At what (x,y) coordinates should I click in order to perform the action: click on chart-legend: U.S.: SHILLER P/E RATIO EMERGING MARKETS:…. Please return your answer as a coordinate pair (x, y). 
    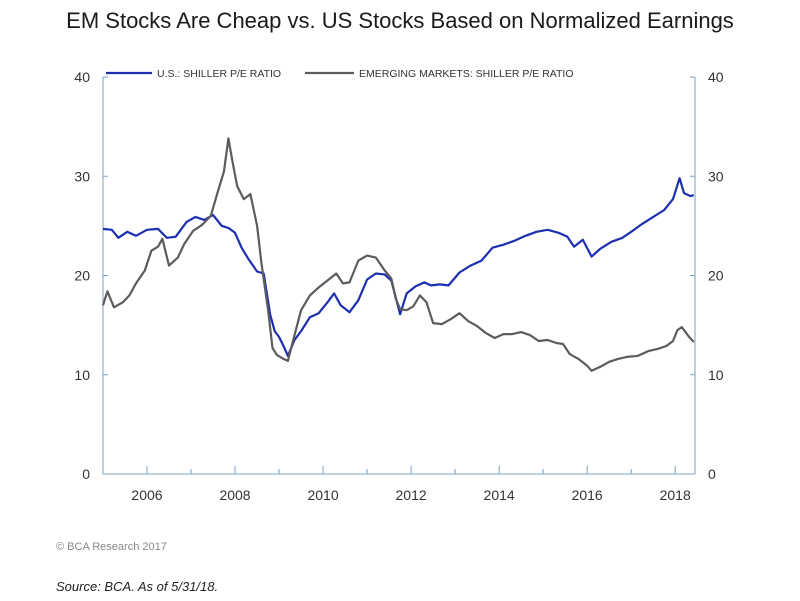
    Looking at the image, I should click on (340, 74).